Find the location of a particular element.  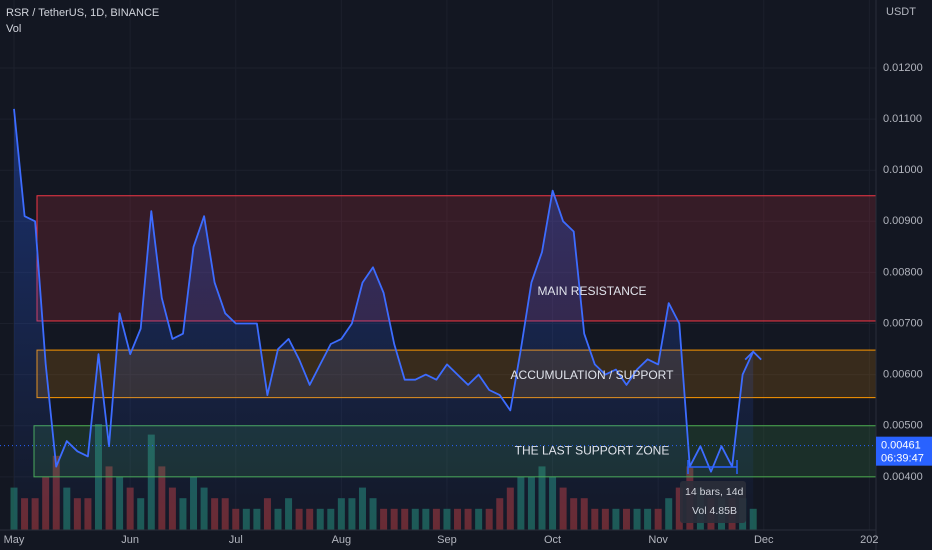

x-tick-label: Jun is located at coordinates (130, 540).